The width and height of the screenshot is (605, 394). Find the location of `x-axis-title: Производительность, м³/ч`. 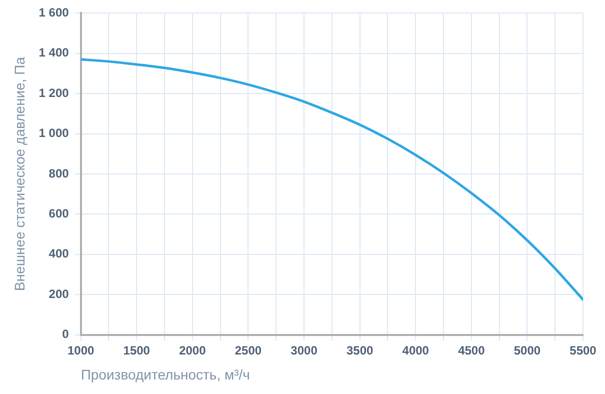

x-axis-title: Производительность, м³/ч is located at coordinates (165, 374).